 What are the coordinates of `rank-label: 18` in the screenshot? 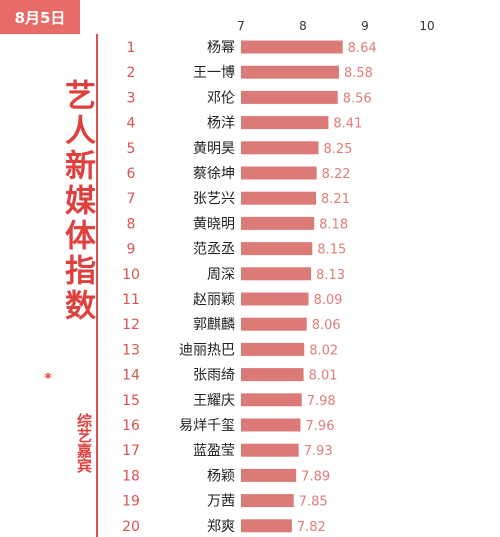 It's located at (131, 476).